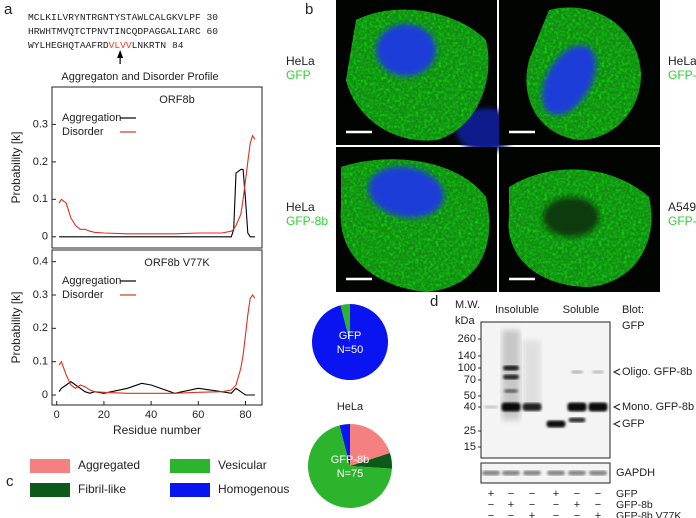  What do you see at coordinates (177, 263) in the screenshot?
I see `chart-title: ORF8b V77K` at bounding box center [177, 263].